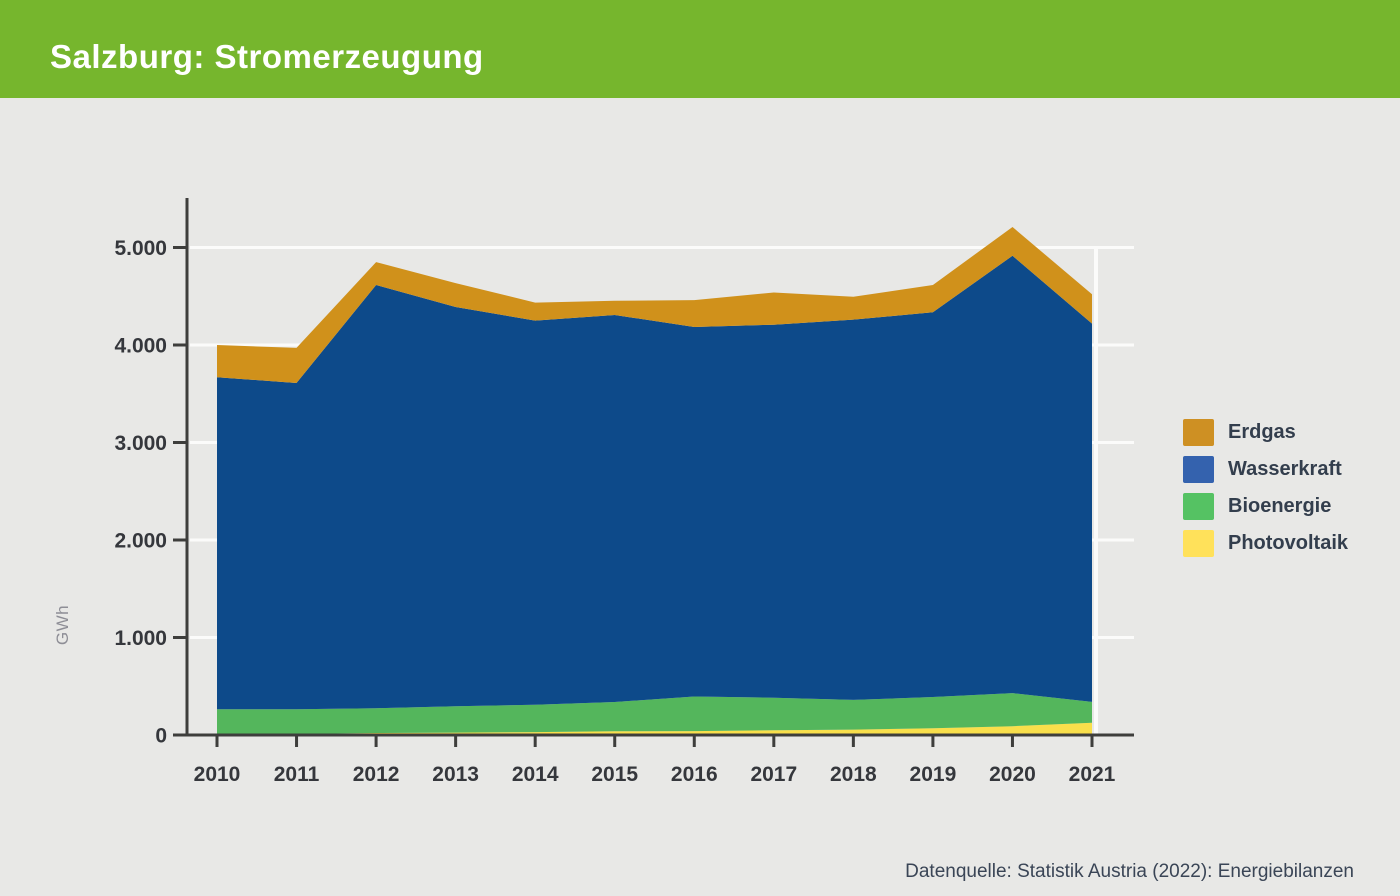  Describe the element at coordinates (654, 728) in the screenshot. I see `area-photovoltaik` at that location.